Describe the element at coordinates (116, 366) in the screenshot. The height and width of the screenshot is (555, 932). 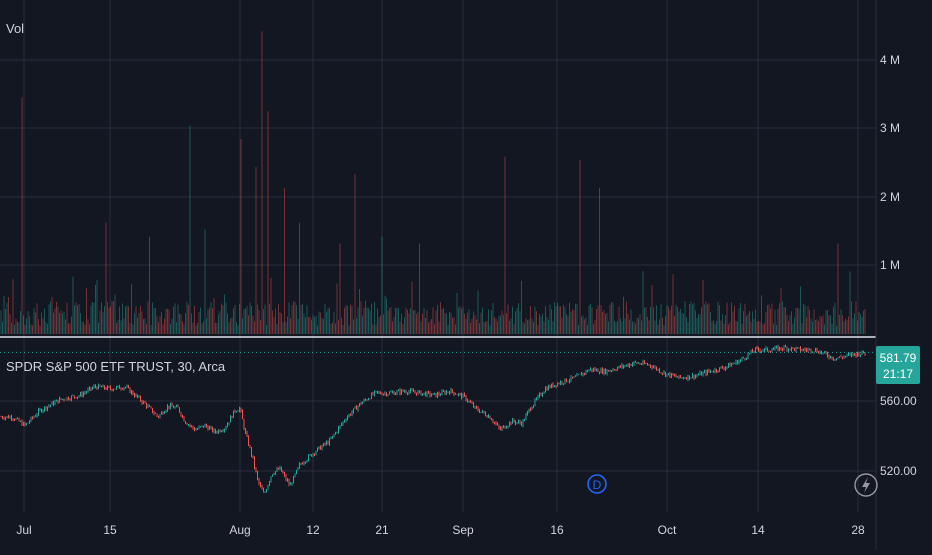
I see `price-legend: SPDR S&P 500 ETF TRUST, 30, Arca` at that location.